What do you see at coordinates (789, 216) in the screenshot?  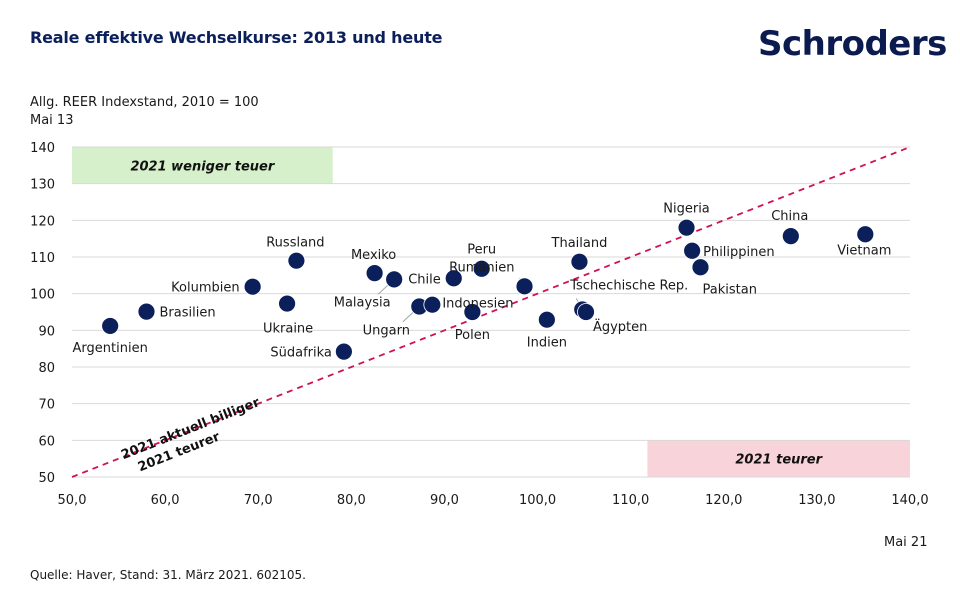 I see `data-point-label: China` at bounding box center [789, 216].